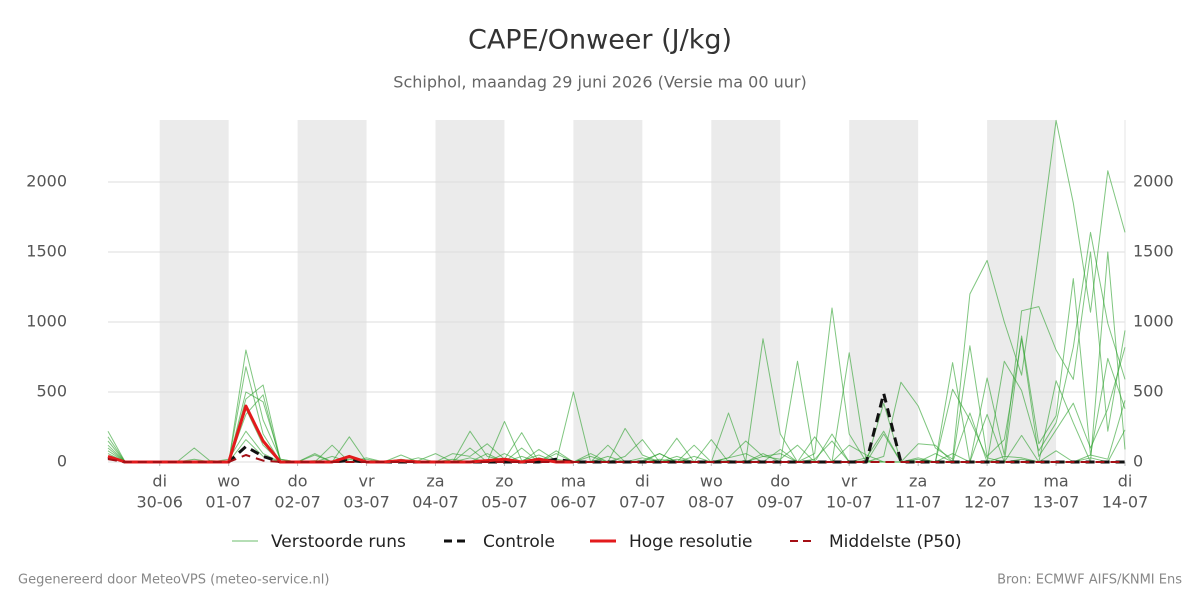 The image size is (1200, 600). Describe the element at coordinates (1089, 580) in the screenshot. I see `footer-source: Bron: ECMWF AIFS/KNMI Ens` at that location.